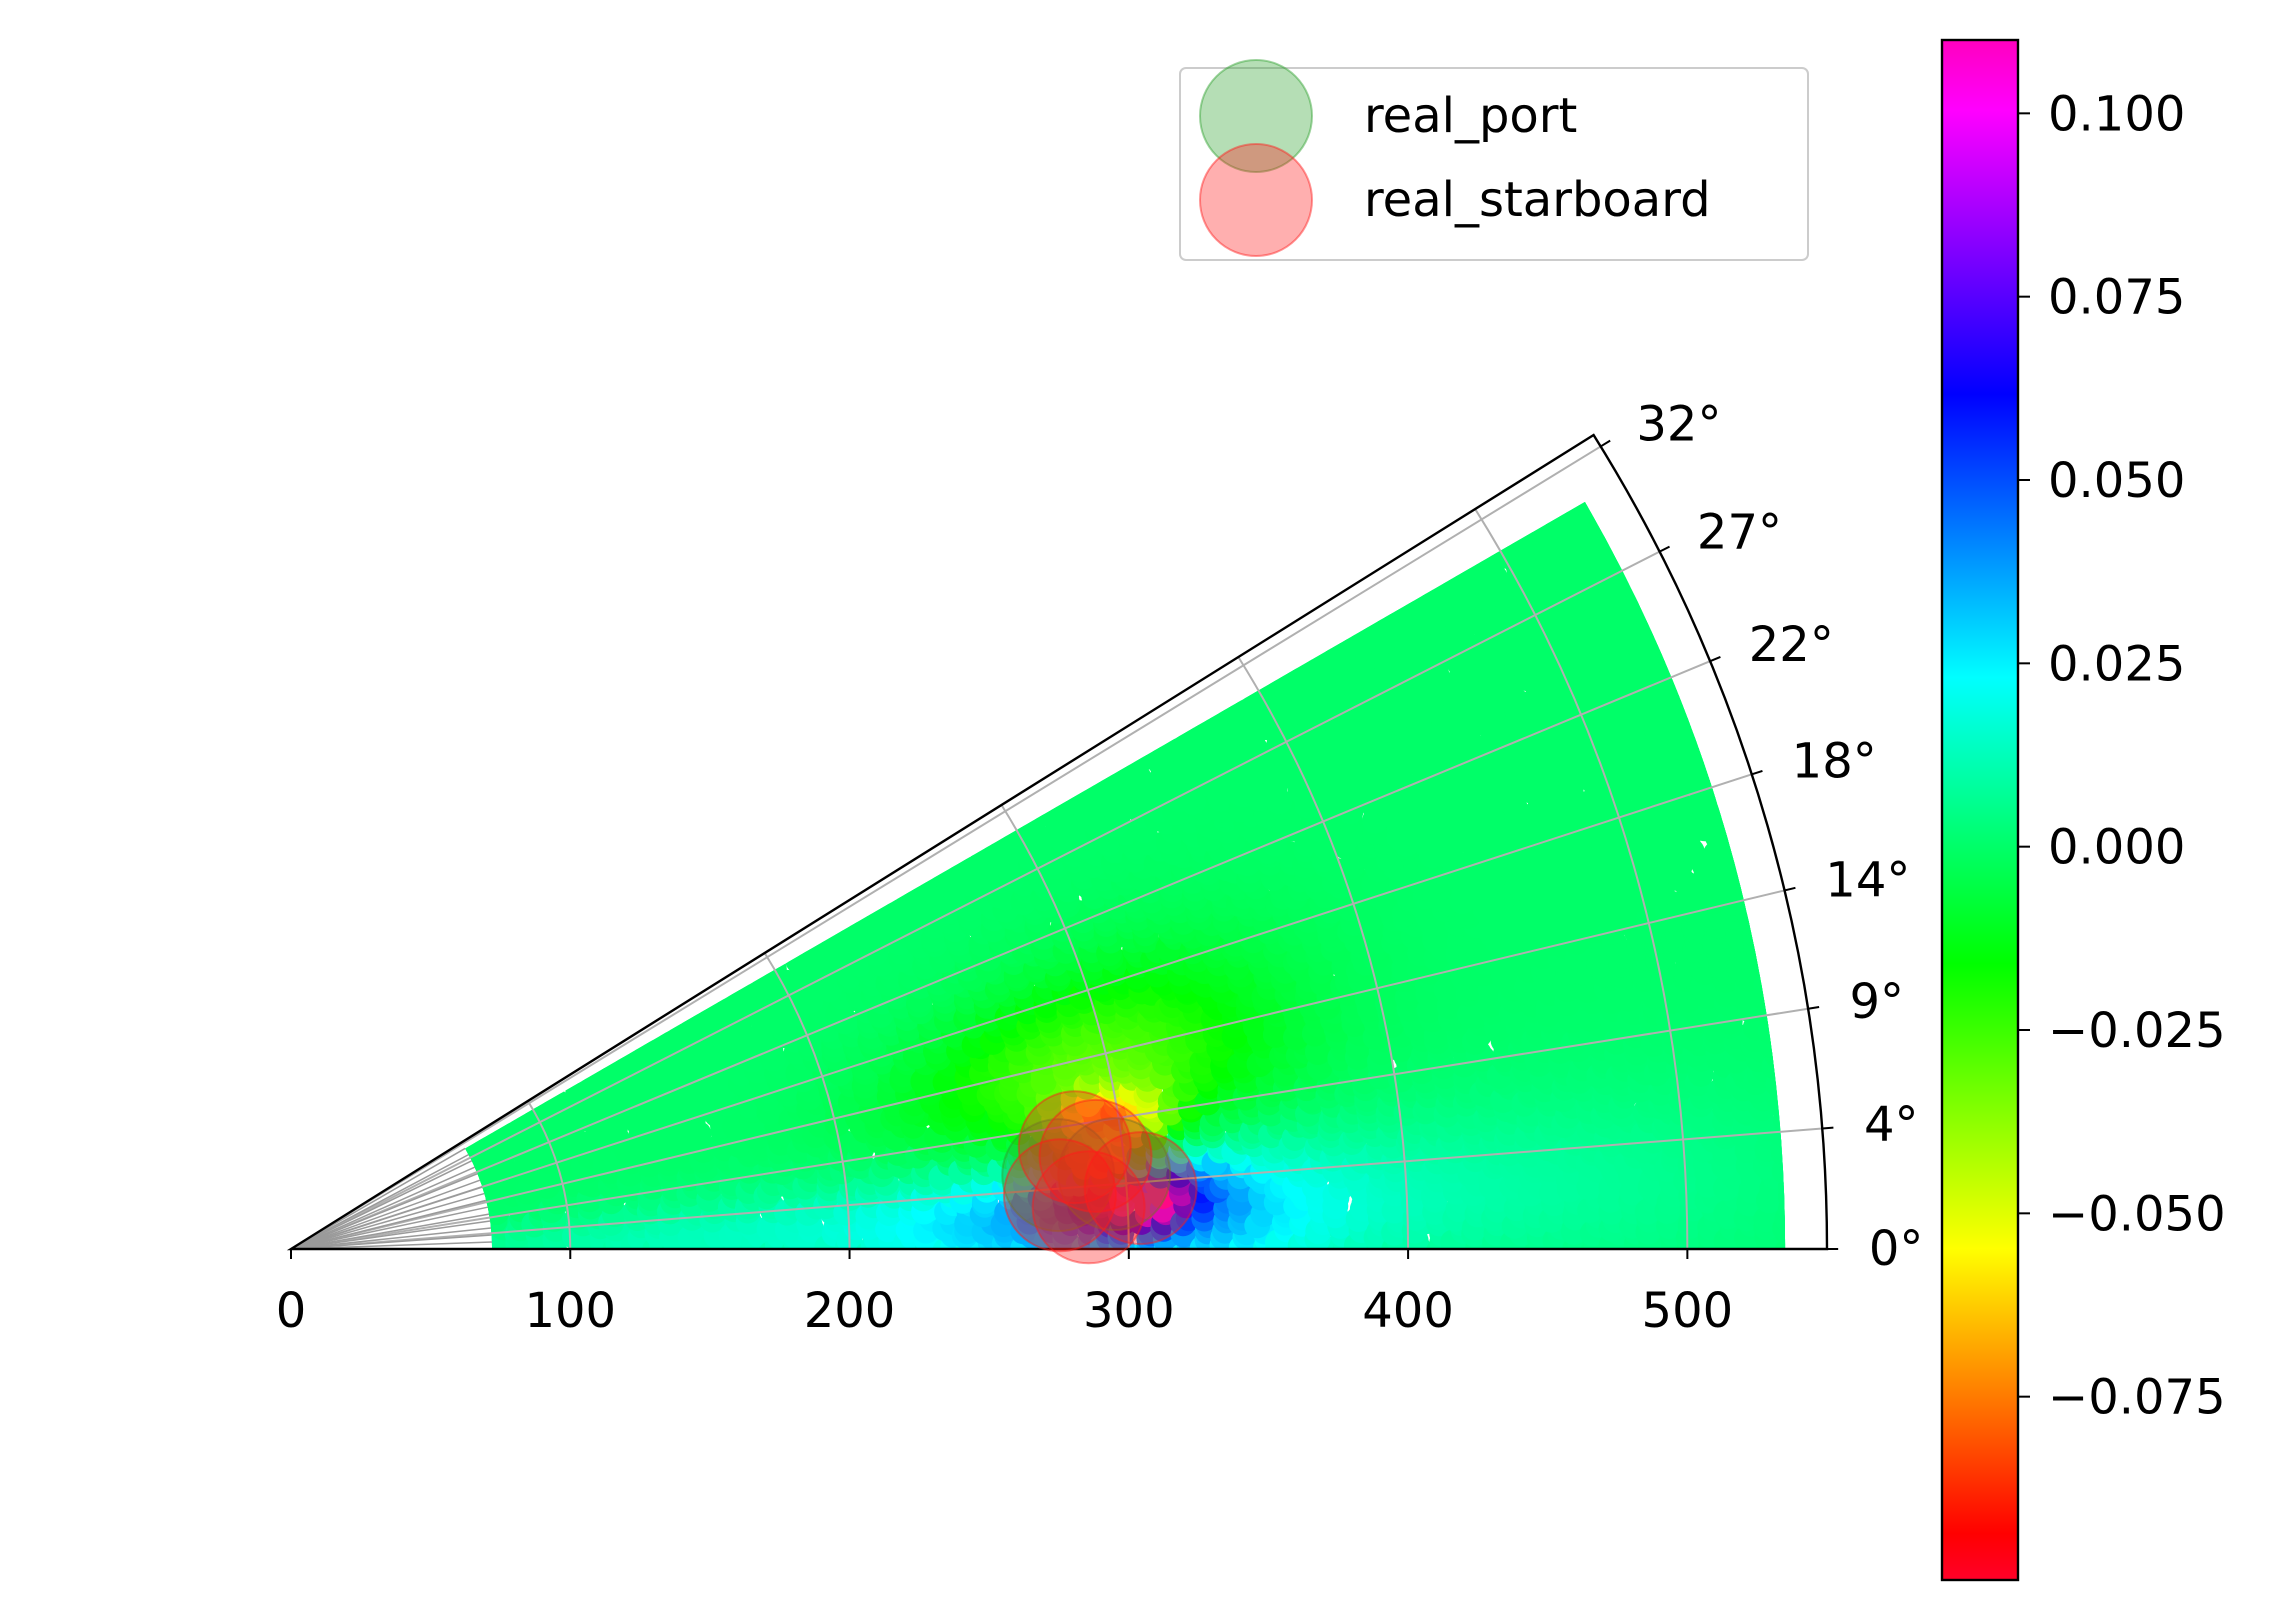  Describe the element at coordinates (1834, 761) in the screenshot. I see `theta-tick-label: 18°` at that location.